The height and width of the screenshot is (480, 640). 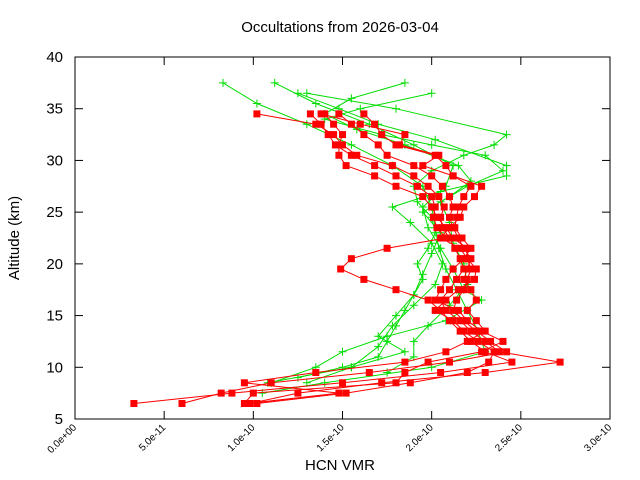 I want to click on y-tick-label: 30, so click(x=54, y=160).